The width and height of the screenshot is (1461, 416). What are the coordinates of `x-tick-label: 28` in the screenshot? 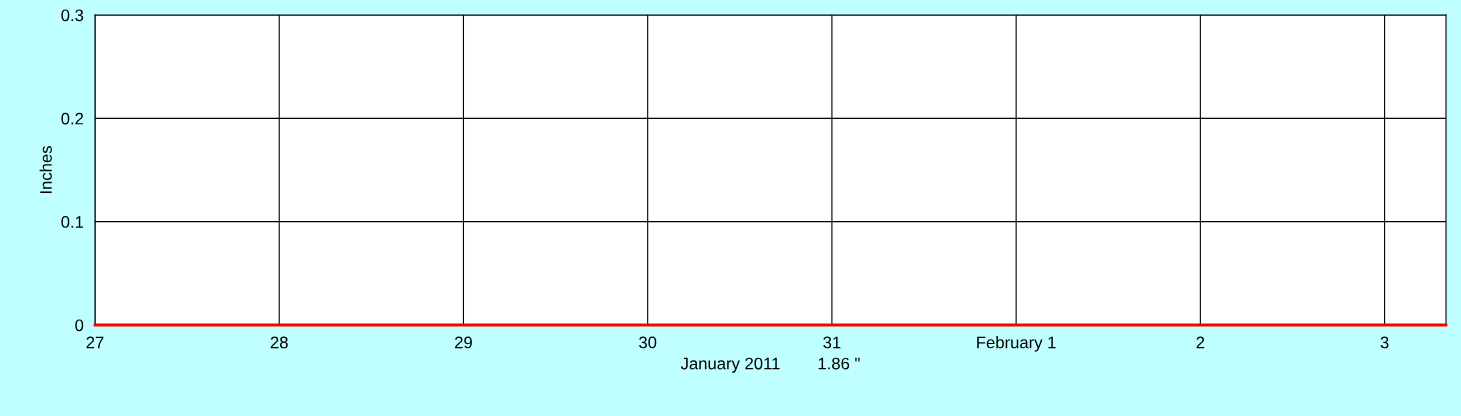 It's located at (279, 342).